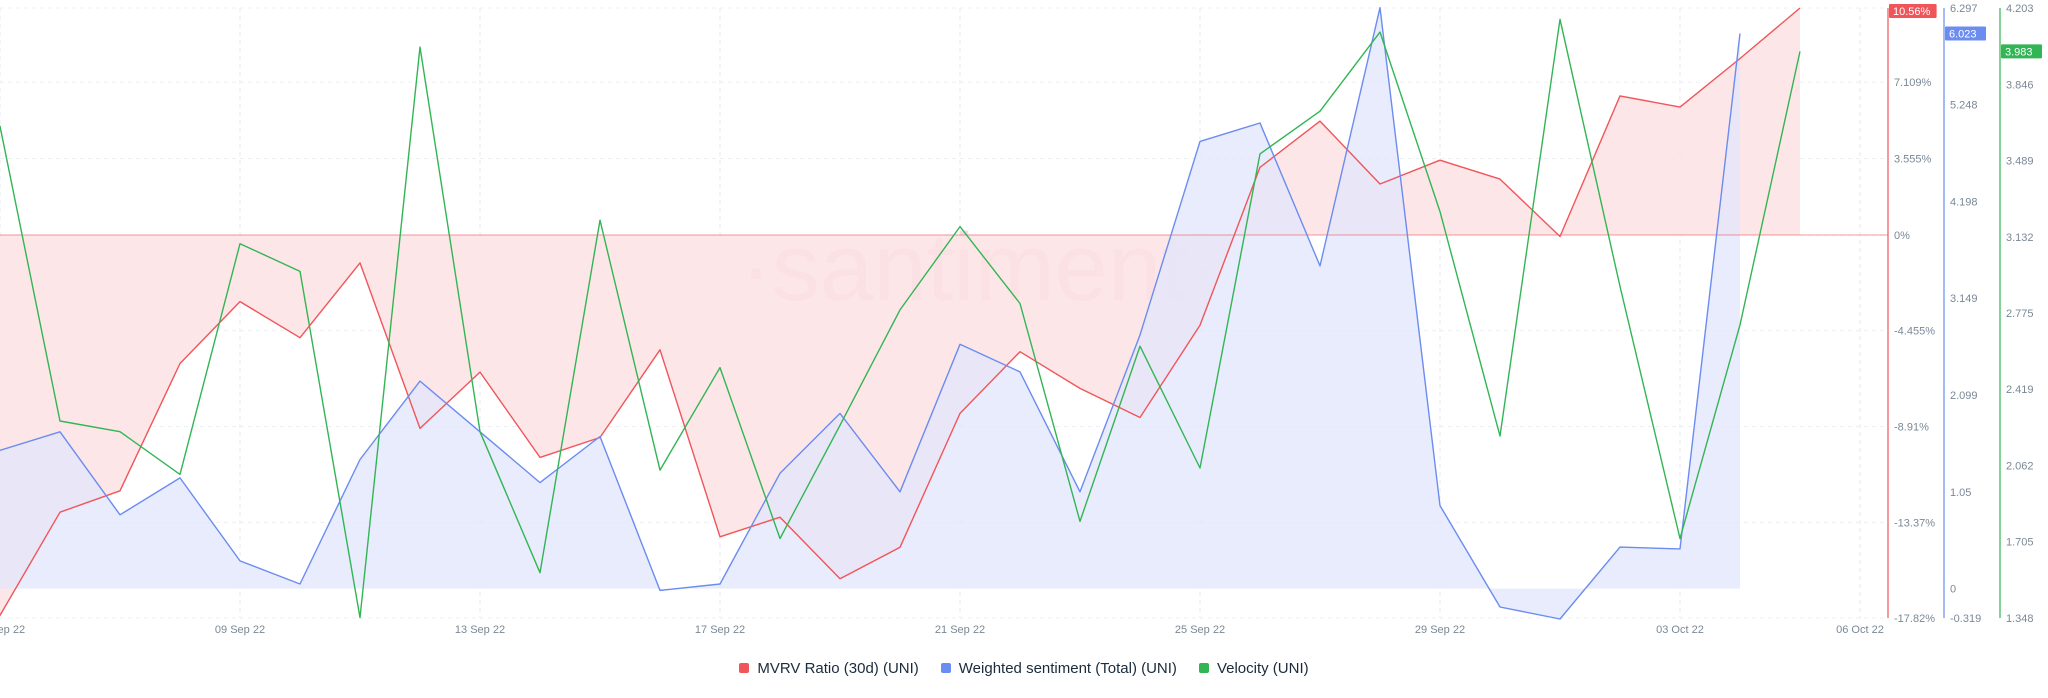 This screenshot has height=698, width=2048. Describe the element at coordinates (1911, 427) in the screenshot. I see `y-tick-label-mvrv: -8.91%` at that location.